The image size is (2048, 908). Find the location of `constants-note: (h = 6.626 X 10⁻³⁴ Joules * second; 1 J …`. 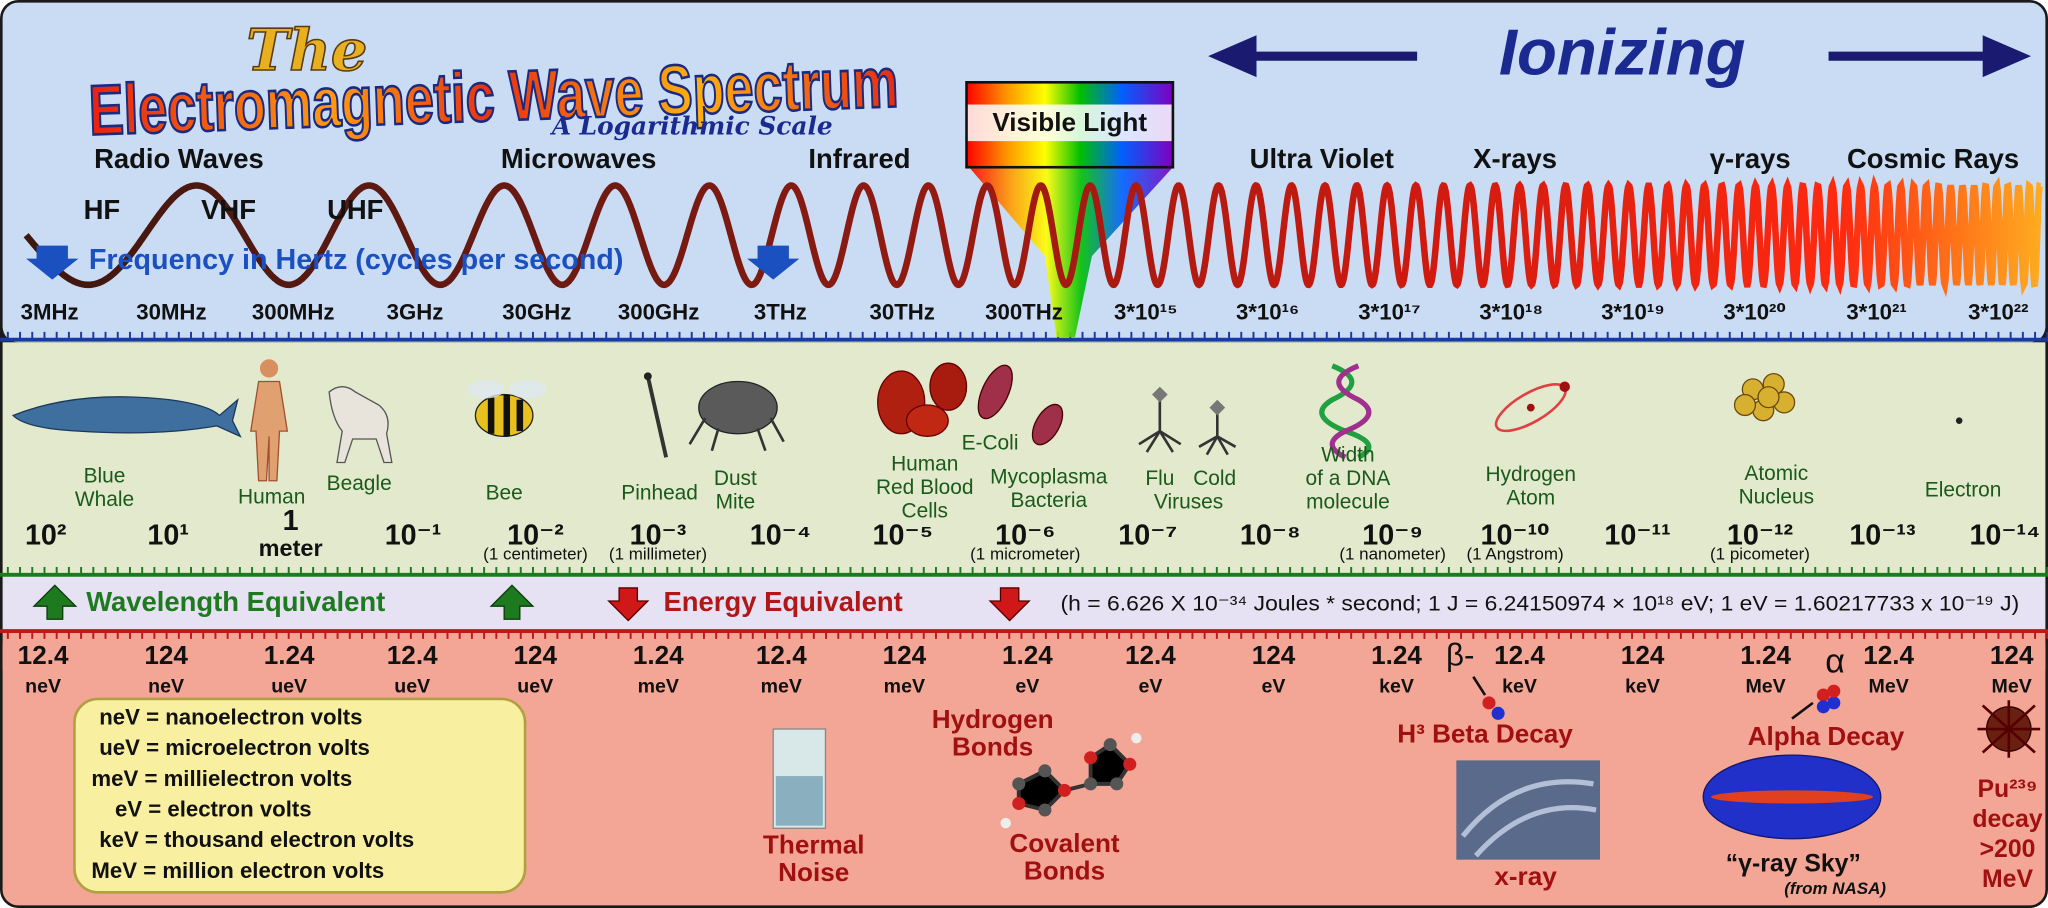

constants-note: (h = 6.626 X 10⁻³⁴ Joules * second; 1 J … is located at coordinates (1540, 603).